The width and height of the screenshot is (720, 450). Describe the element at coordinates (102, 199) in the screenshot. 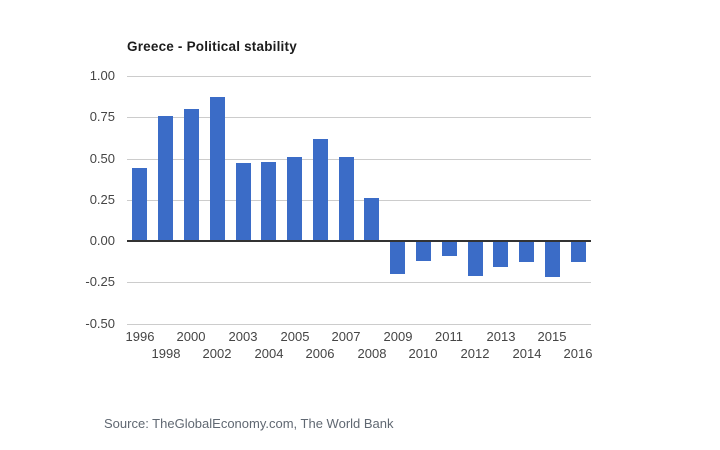

I see `y-axis-tick-label: 0.25` at that location.